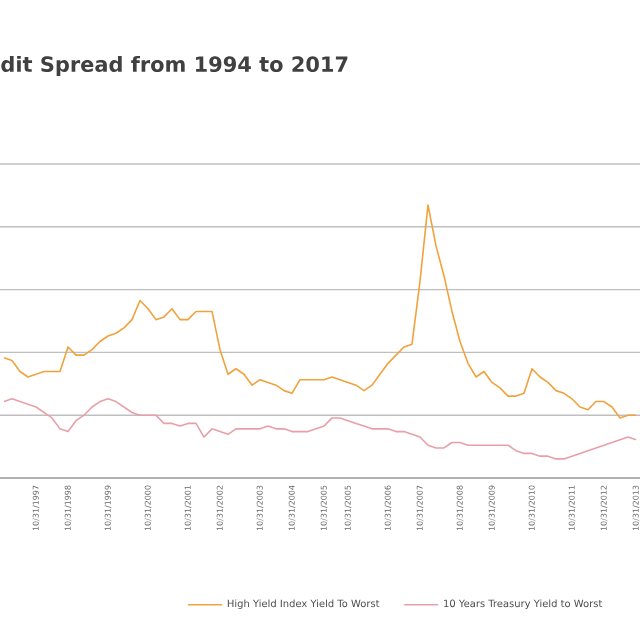 Image resolution: width=640 pixels, height=640 pixels. I want to click on chart-title: dit Spread from 1994 to 2017, so click(174, 66).